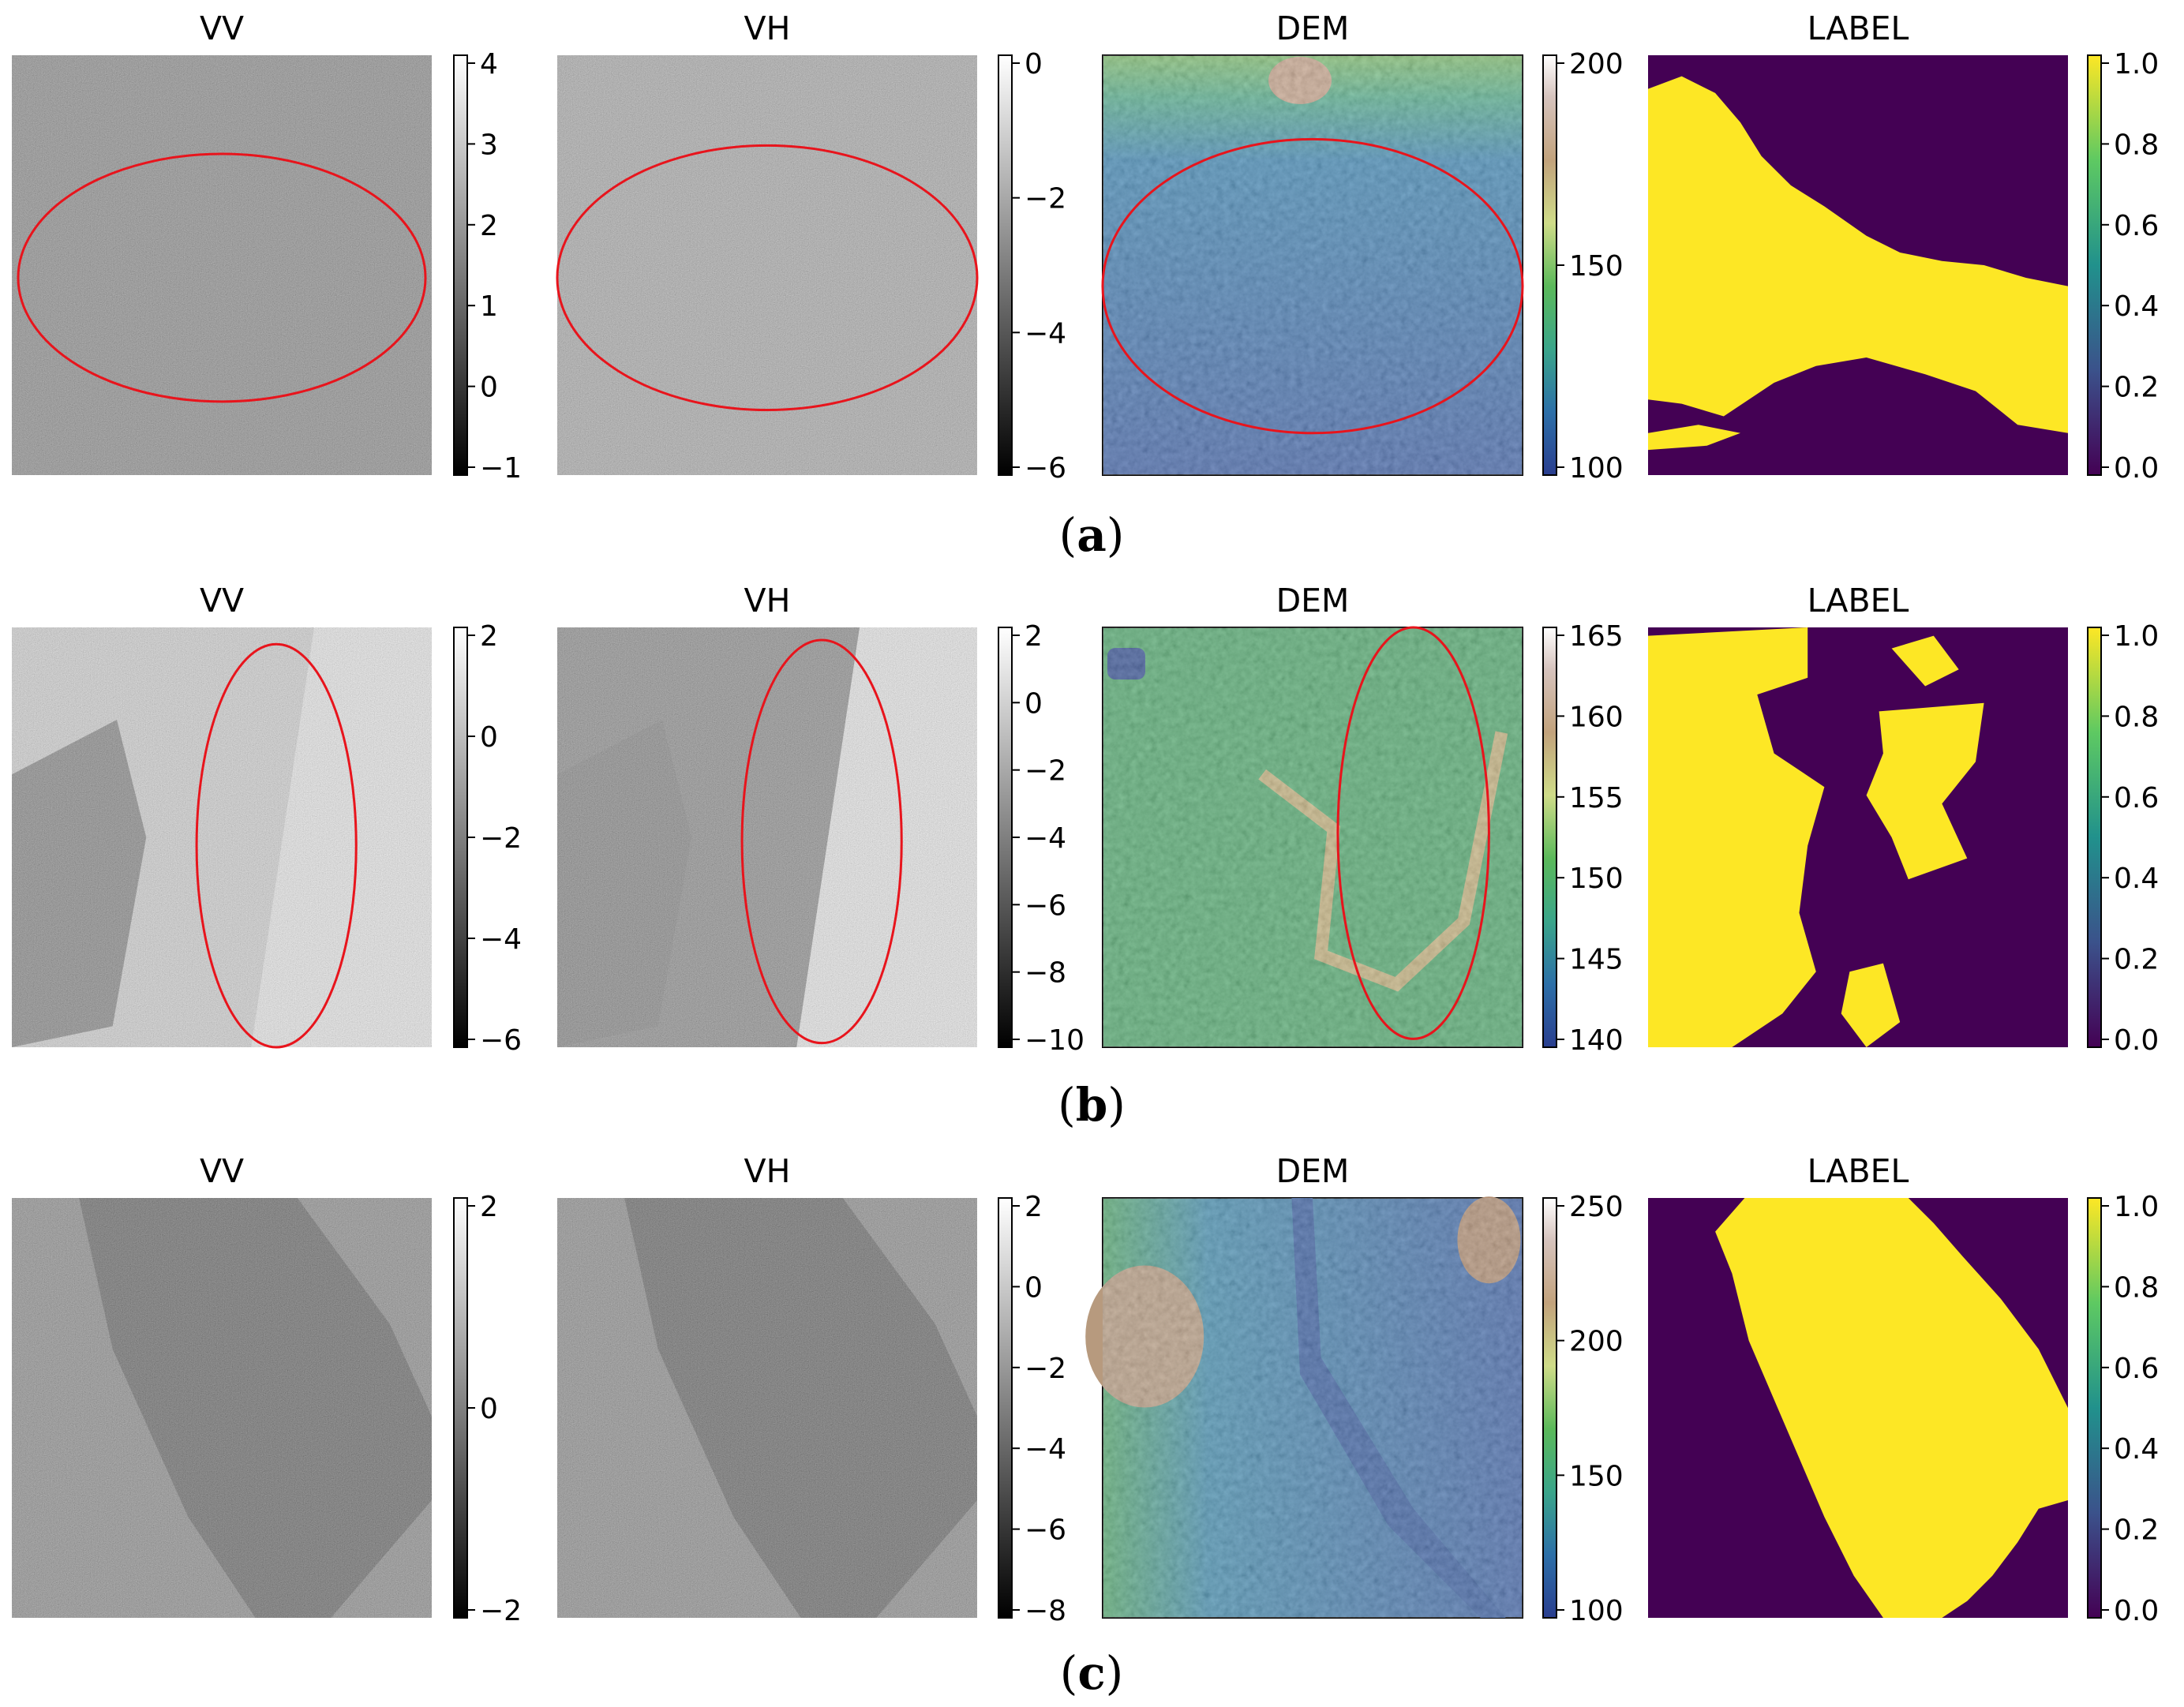 The image size is (2184, 1707). I want to click on colorbar-tick-label: 200, so click(1596, 1342).